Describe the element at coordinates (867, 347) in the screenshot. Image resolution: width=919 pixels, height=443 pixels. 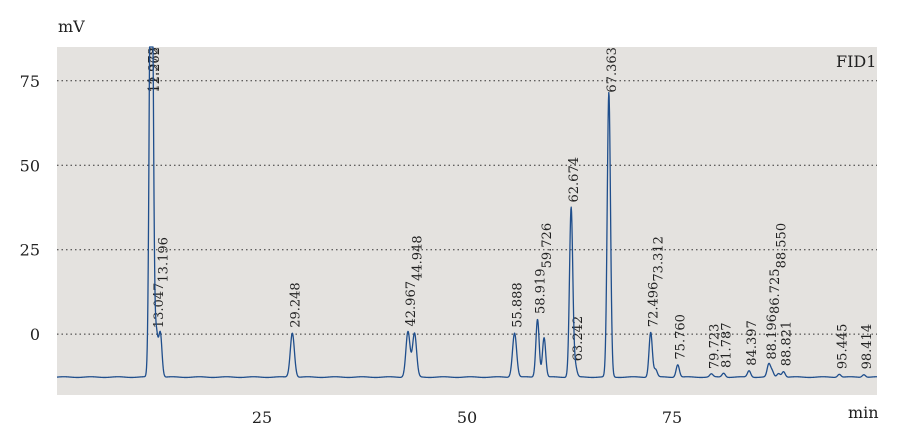
I see `peak-label: 98.414` at that location.